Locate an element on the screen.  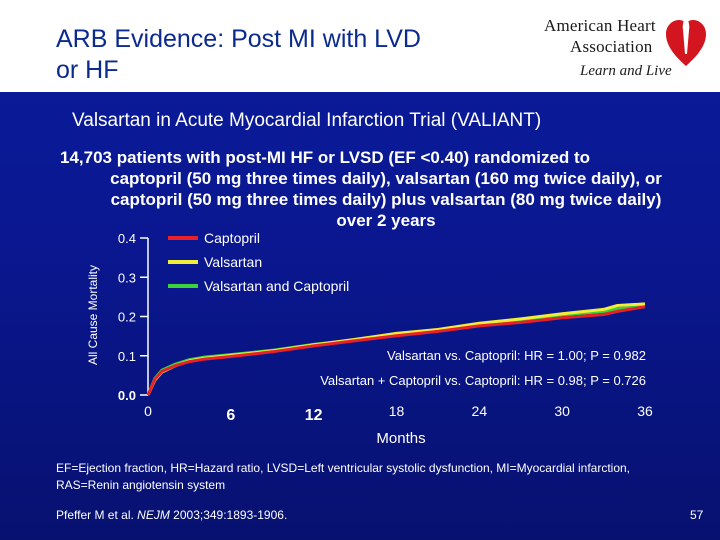
description-line-4: over 2 years is located at coordinates (386, 220).